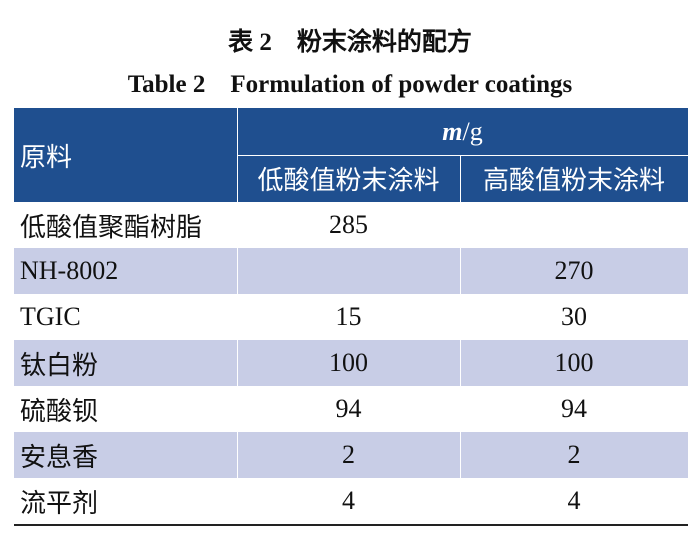  What do you see at coordinates (573, 180) in the screenshot?
I see `header-column: 高酸值粉末涂料` at bounding box center [573, 180].